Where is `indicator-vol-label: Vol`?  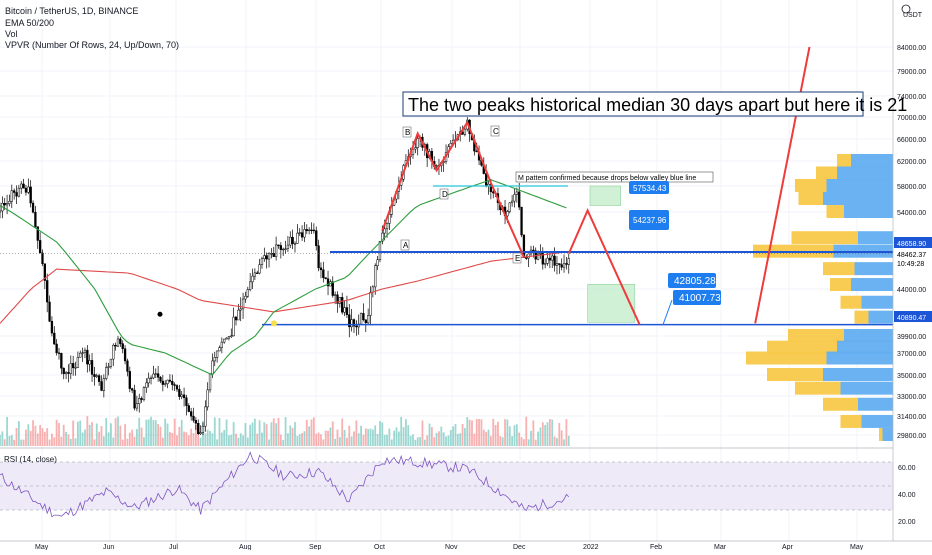 indicator-vol-label: Vol is located at coordinates (11, 34).